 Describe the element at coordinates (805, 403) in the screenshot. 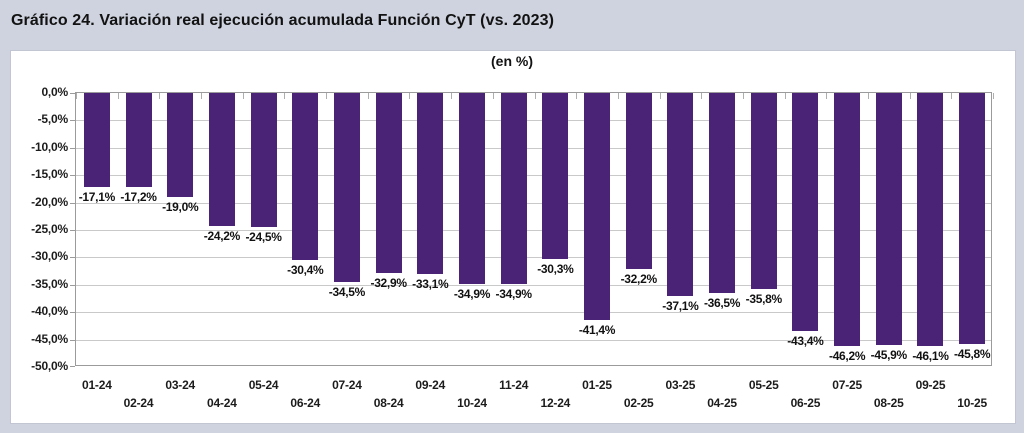

I see `x-axis-label: 06-25` at that location.